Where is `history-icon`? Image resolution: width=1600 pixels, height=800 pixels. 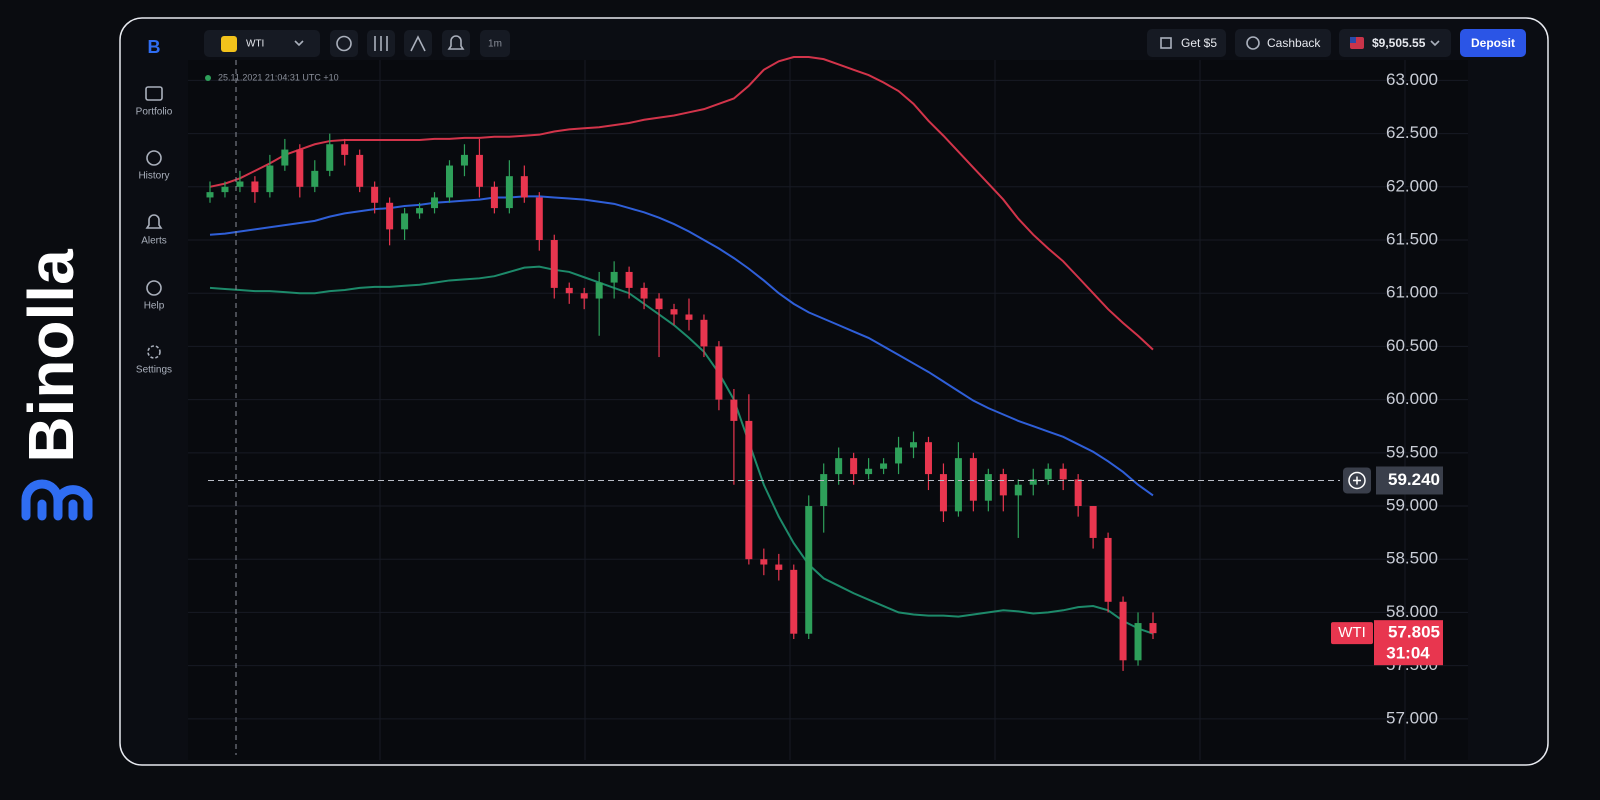
history-icon is located at coordinates (154, 158).